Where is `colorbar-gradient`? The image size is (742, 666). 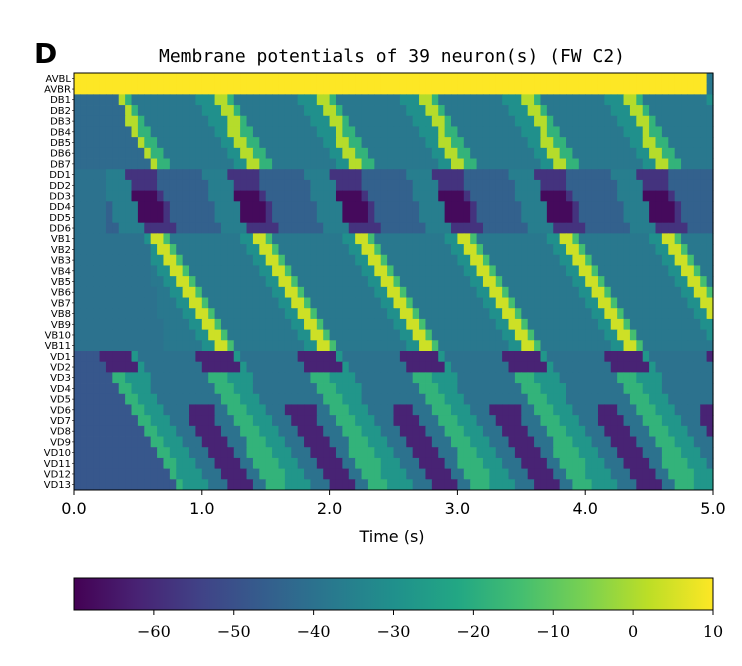
colorbar-gradient is located at coordinates (393, 594).